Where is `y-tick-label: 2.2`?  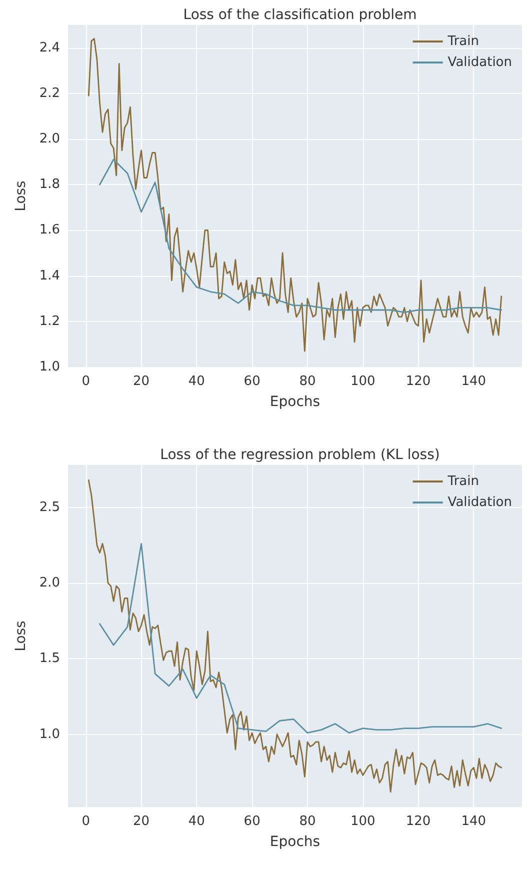 y-tick-label: 2.2 is located at coordinates (49, 93).